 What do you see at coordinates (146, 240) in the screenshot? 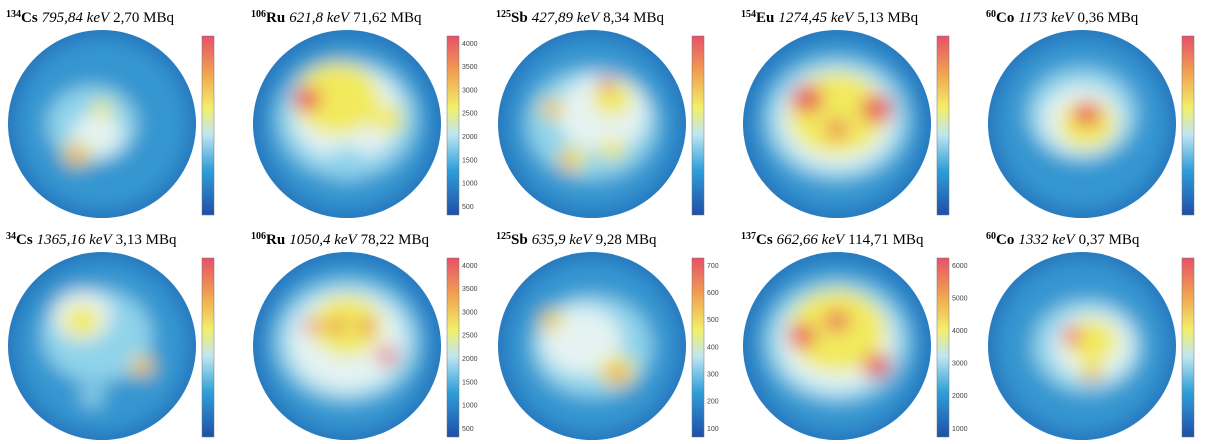
I see `activity: 3,13 MBq` at bounding box center [146, 240].